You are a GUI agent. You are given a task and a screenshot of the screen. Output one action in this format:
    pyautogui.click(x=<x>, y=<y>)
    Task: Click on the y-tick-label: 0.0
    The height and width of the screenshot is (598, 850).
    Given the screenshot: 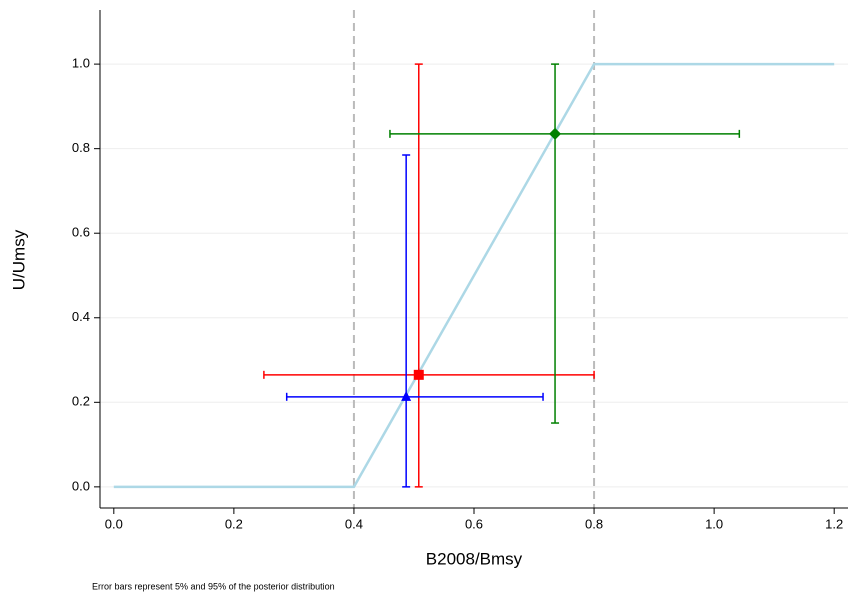 What is the action you would take?
    pyautogui.click(x=81, y=485)
    